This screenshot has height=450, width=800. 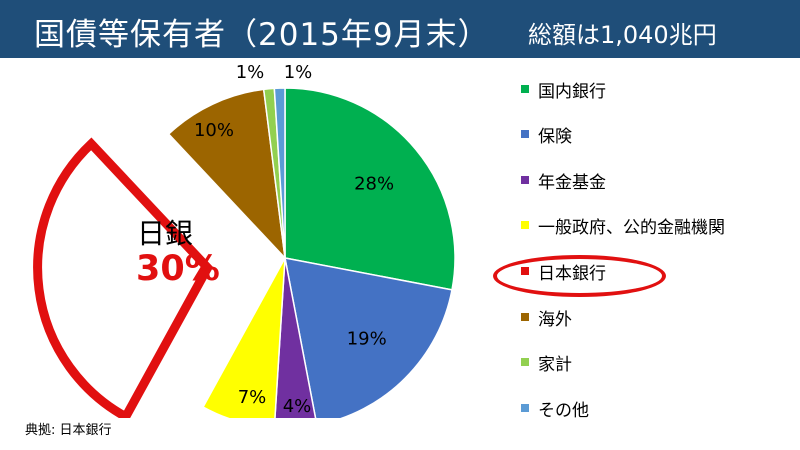 I want to click on chart-title: 国債等保有者（2015年9月末）, so click(x=262, y=35).